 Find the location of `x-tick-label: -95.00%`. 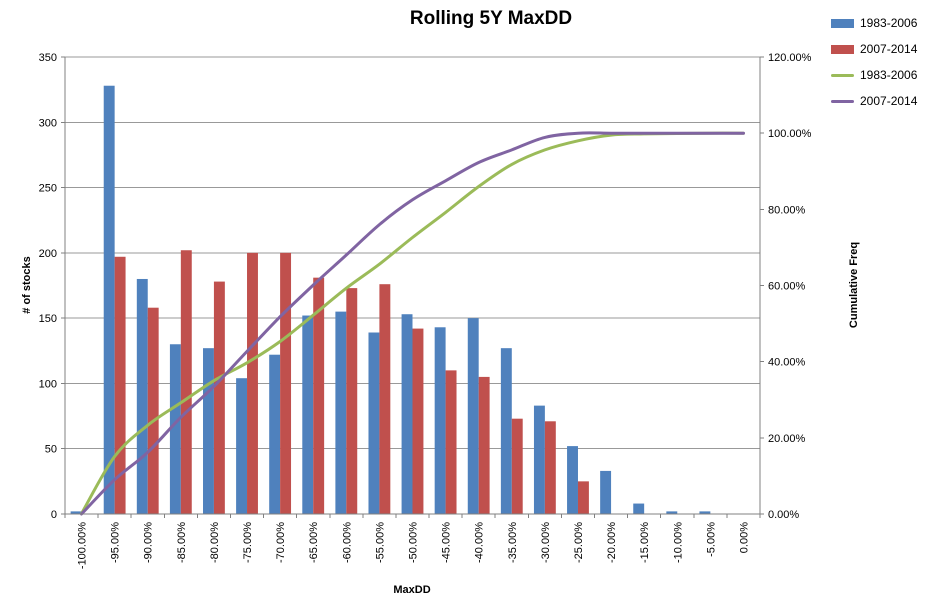

x-tick-label: -95.00% is located at coordinates (116, 542).